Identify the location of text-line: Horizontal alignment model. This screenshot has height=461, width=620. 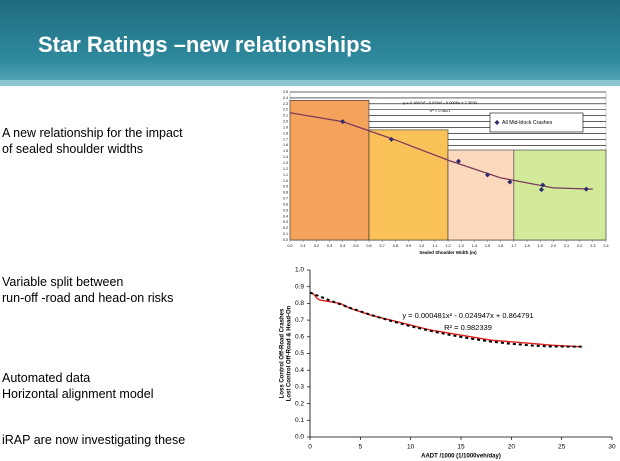
(78, 394).